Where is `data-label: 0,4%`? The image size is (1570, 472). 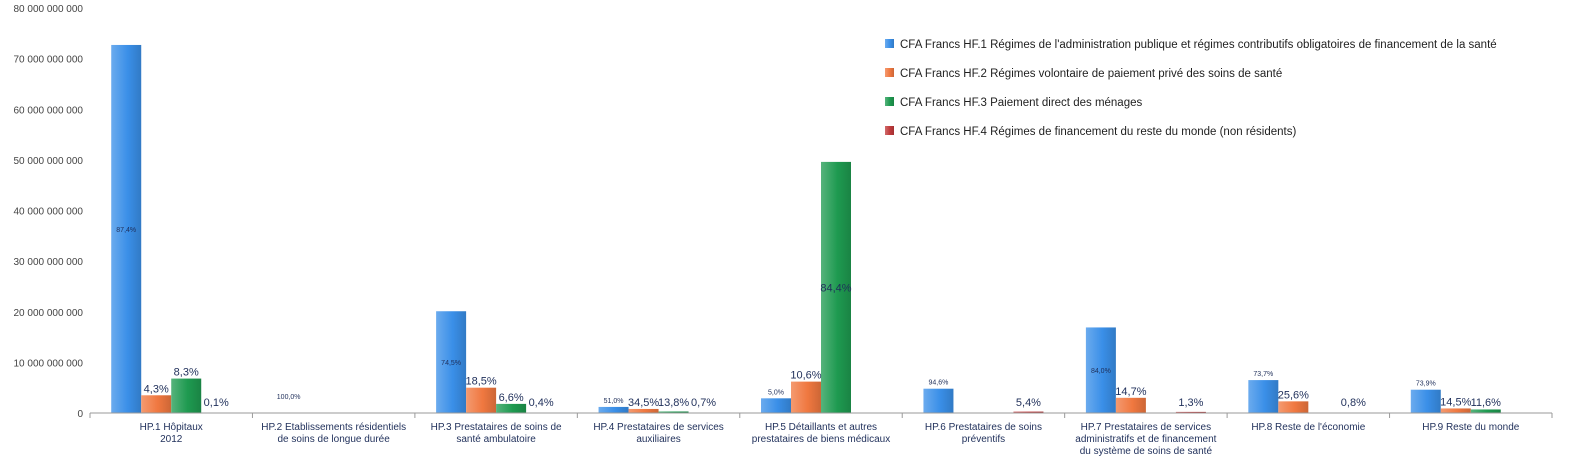
data-label: 0,4% is located at coordinates (541, 403).